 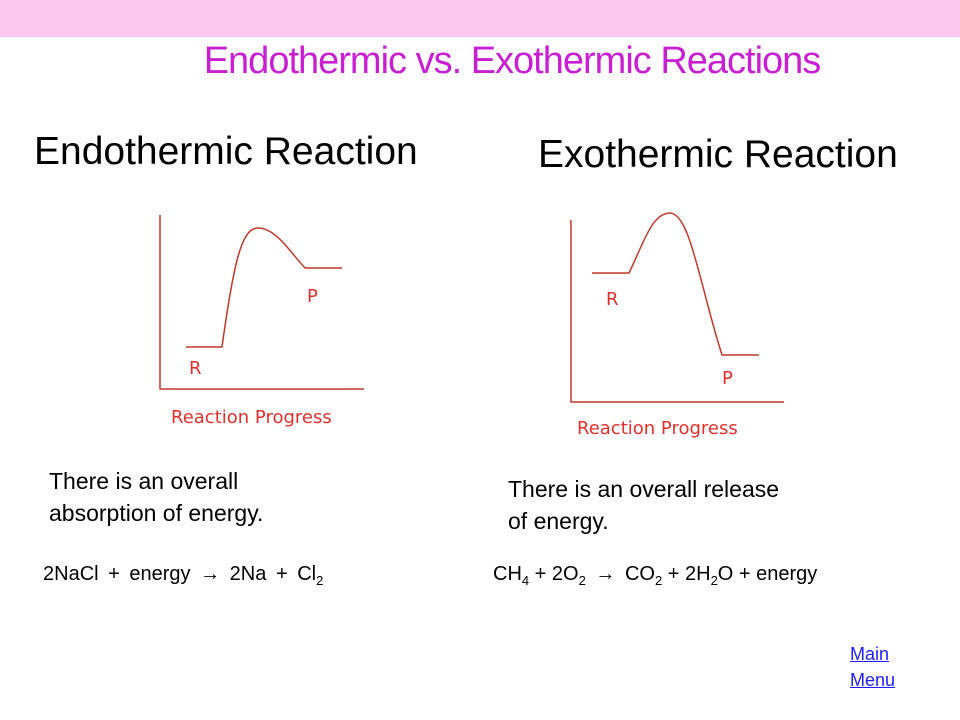 I want to click on exothermic-axes, so click(x=677, y=311).